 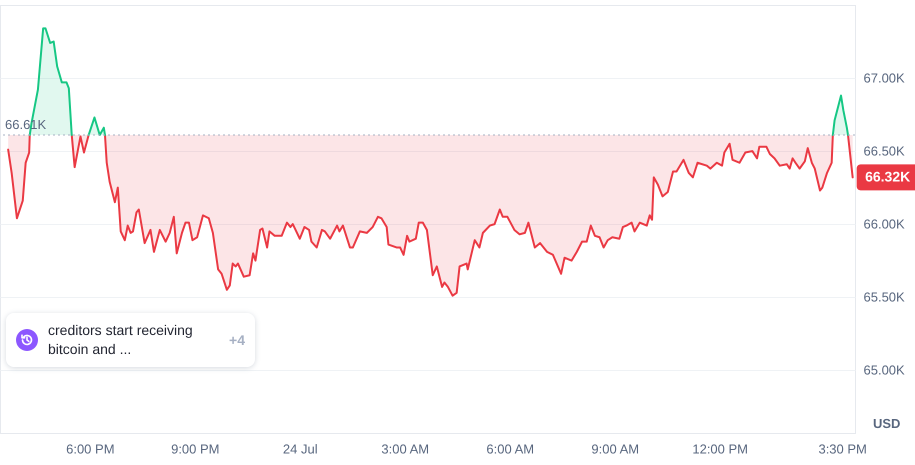 What do you see at coordinates (510, 449) in the screenshot?
I see `x-tick-label: 6:00 AM` at bounding box center [510, 449].